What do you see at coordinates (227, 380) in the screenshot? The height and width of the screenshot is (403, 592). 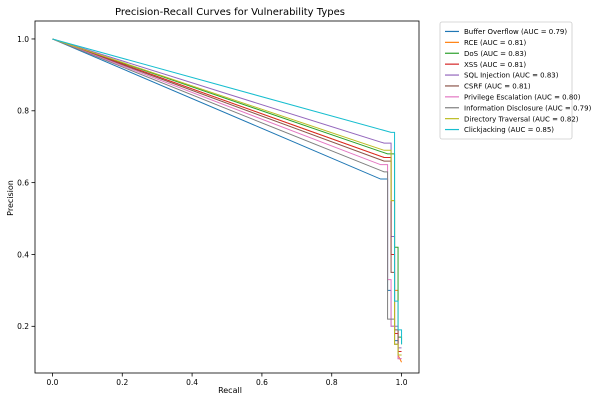 I see `x-axis: 0.0 0.2 0.4 0.6 0.8 1.0` at bounding box center [227, 380].